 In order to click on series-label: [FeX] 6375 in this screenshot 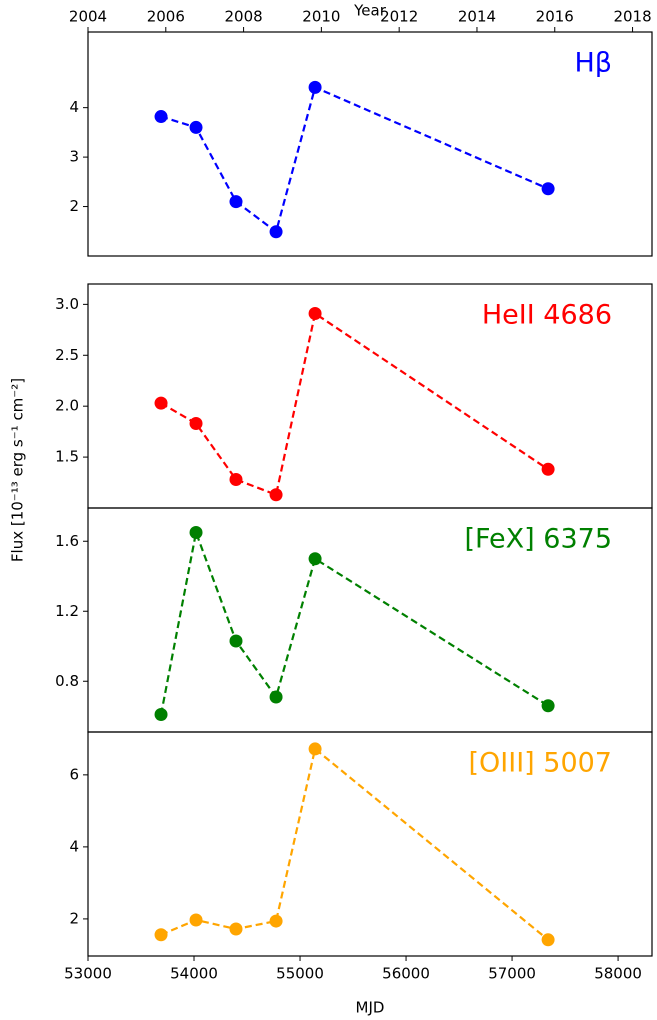, I will do `click(538, 539)`.